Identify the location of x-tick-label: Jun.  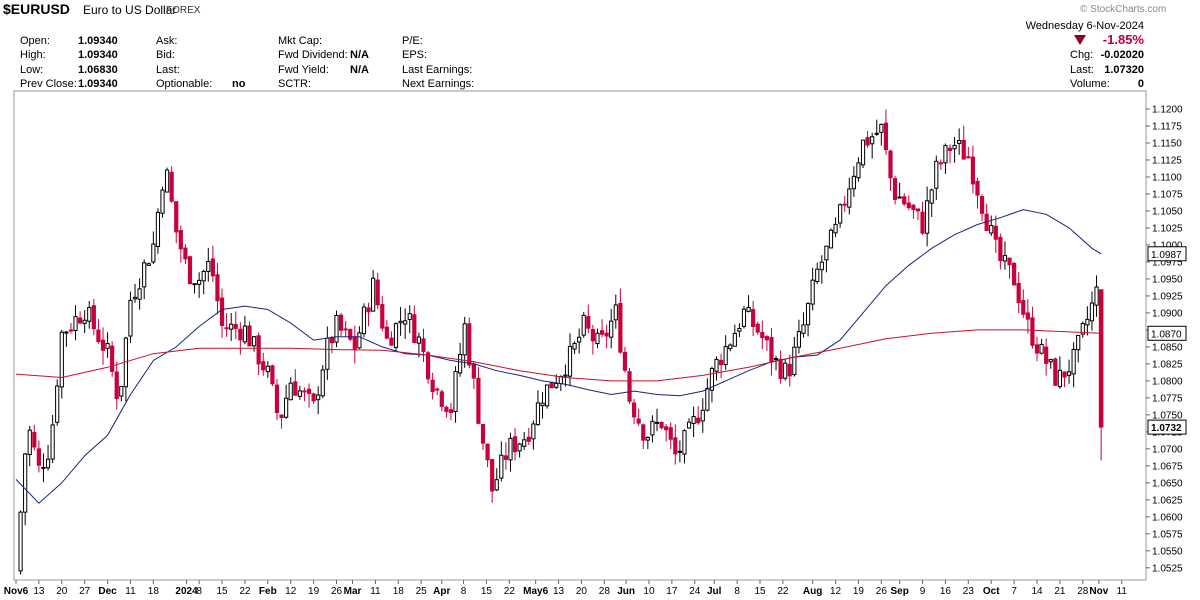
(626, 591).